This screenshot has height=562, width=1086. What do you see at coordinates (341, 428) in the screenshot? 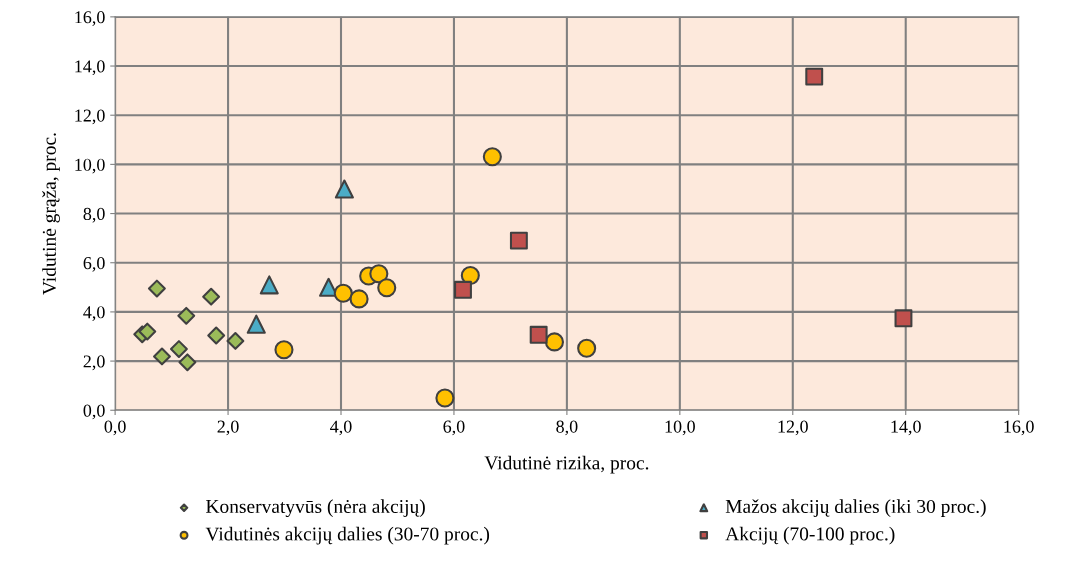
I see `x-tick-label: 4,0` at bounding box center [341, 428].